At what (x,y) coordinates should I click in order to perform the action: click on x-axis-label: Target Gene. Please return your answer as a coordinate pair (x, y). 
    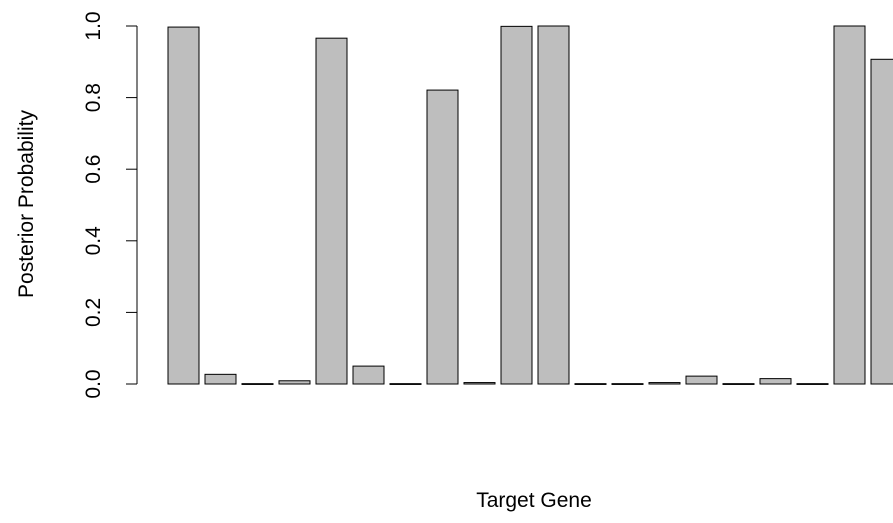
    Looking at the image, I should click on (534, 500).